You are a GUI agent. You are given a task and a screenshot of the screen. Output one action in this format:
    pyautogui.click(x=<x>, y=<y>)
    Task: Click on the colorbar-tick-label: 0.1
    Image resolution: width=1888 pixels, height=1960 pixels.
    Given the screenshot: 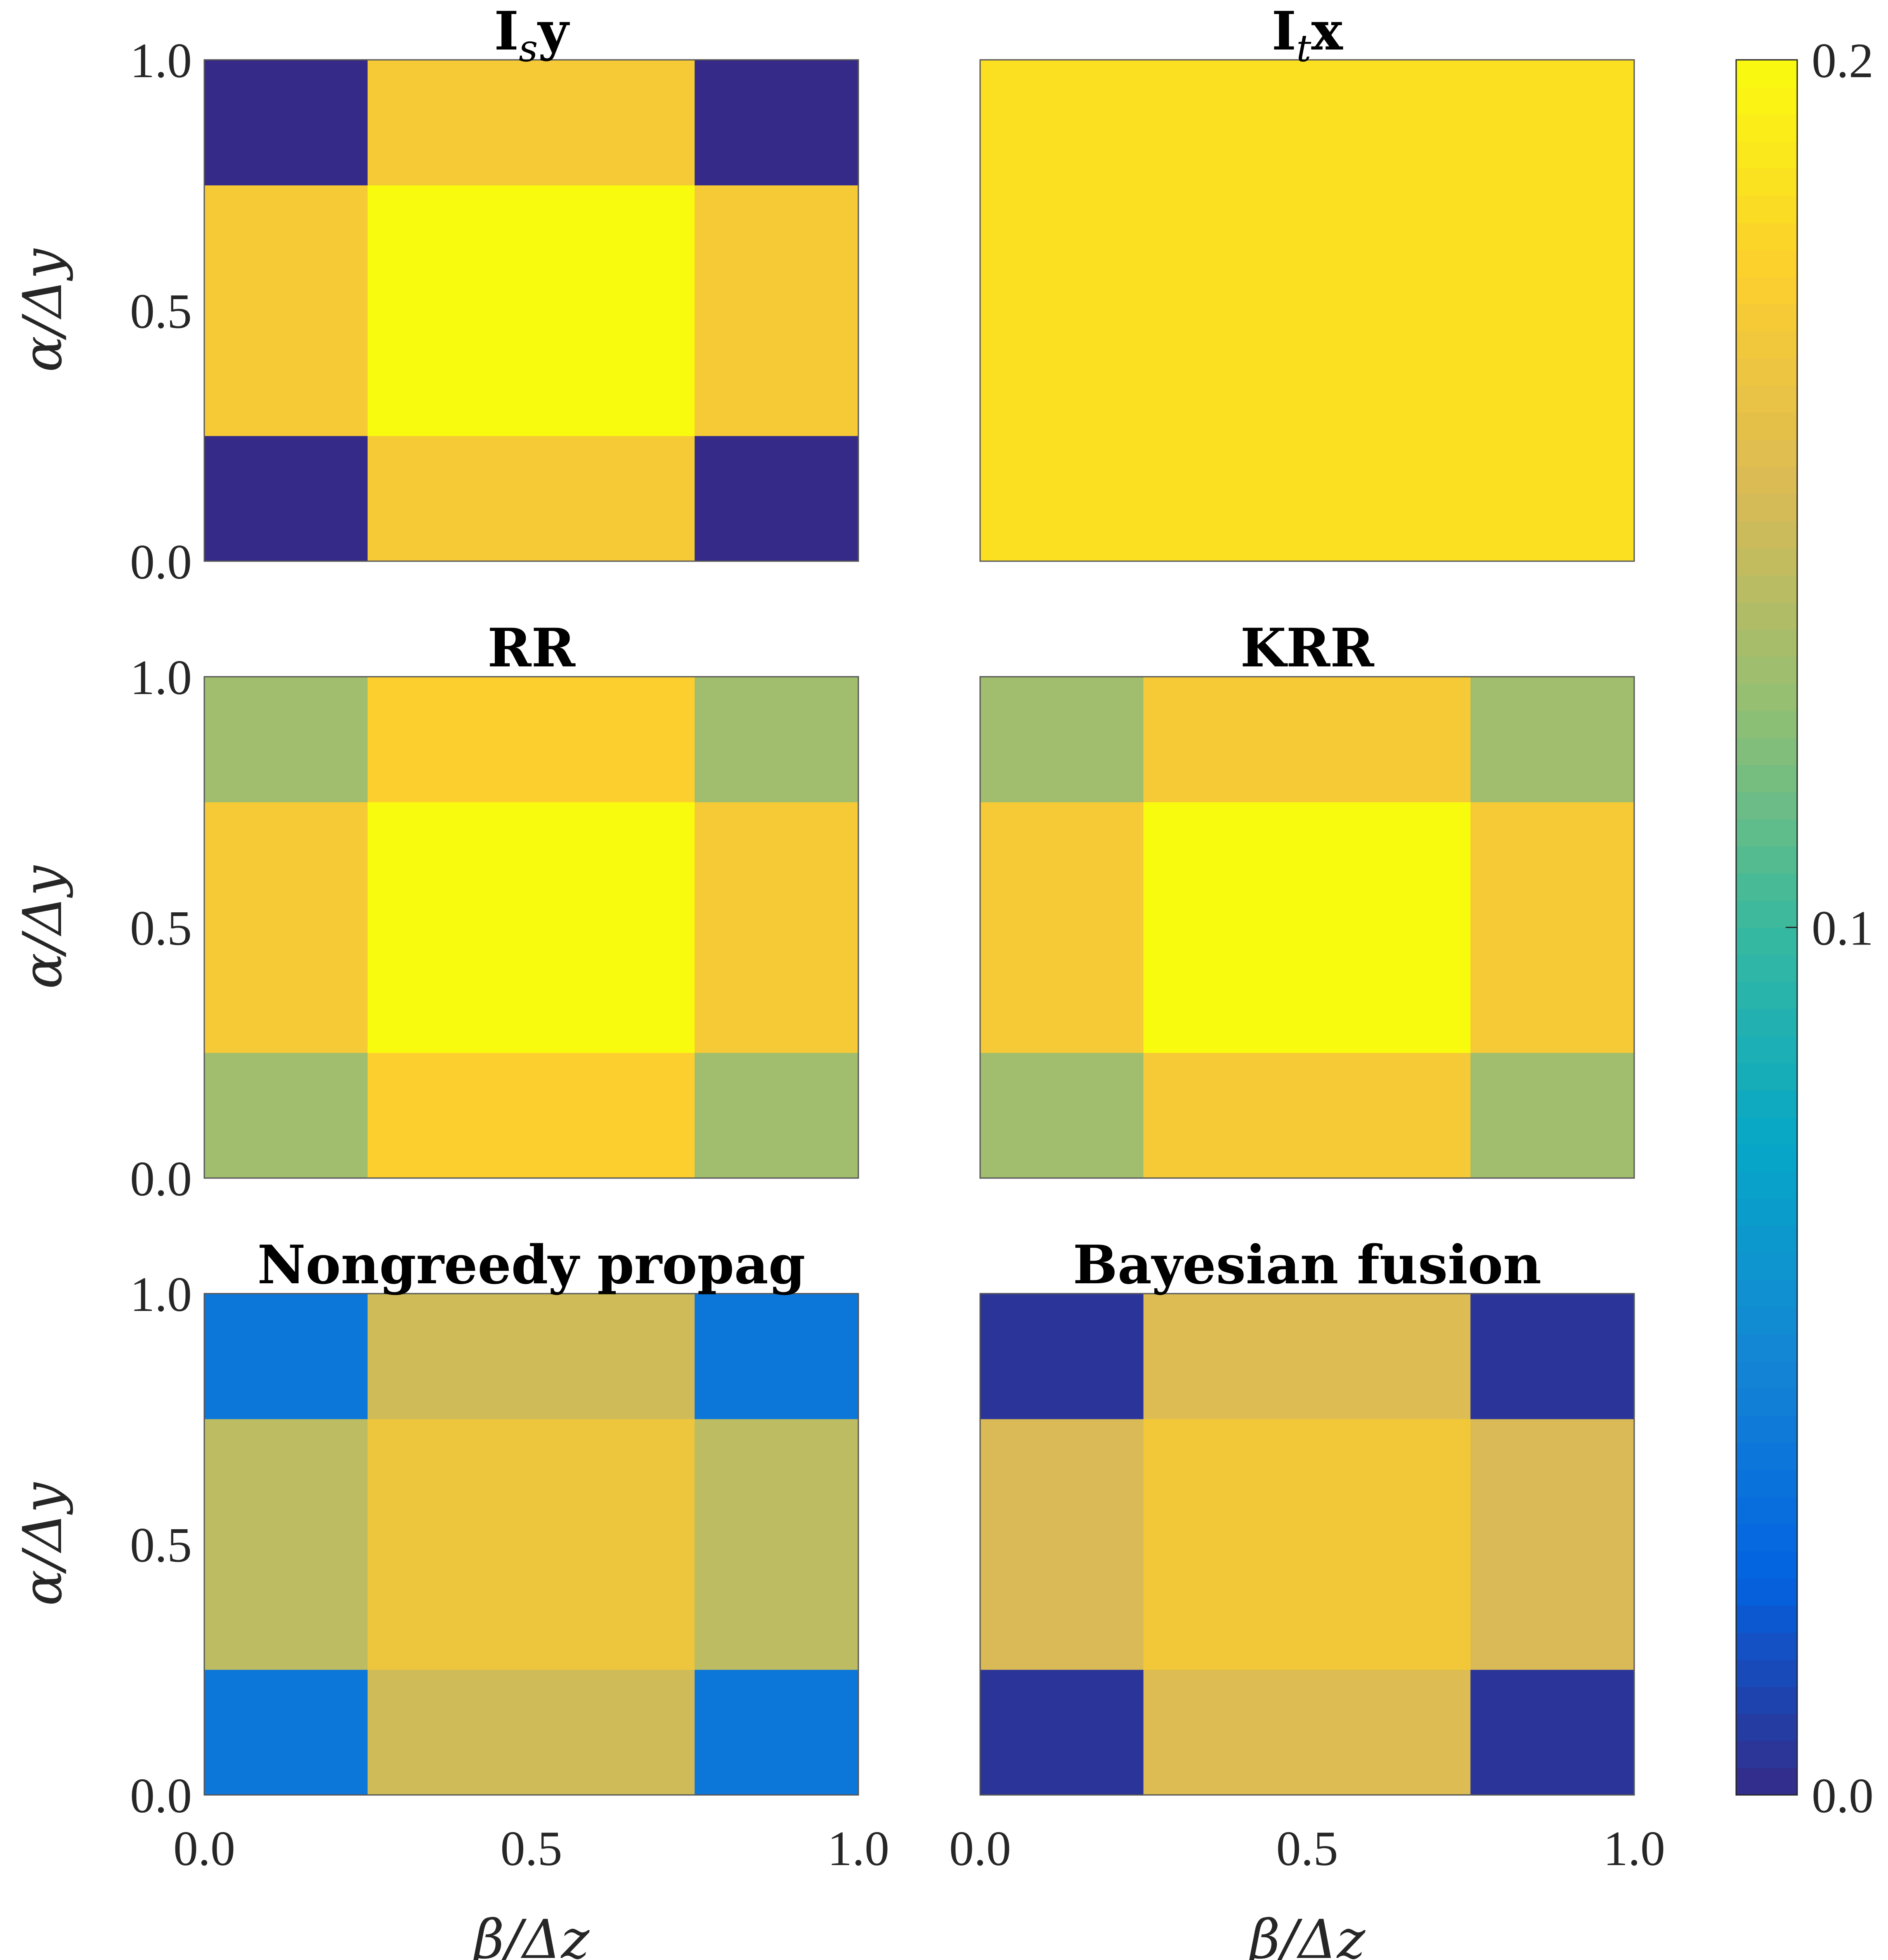 What is the action you would take?
    pyautogui.click(x=1843, y=929)
    